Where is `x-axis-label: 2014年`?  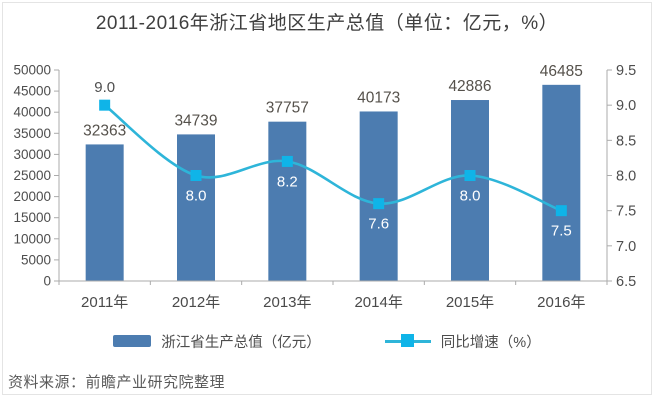 x-axis-label: 2014年 is located at coordinates (378, 302).